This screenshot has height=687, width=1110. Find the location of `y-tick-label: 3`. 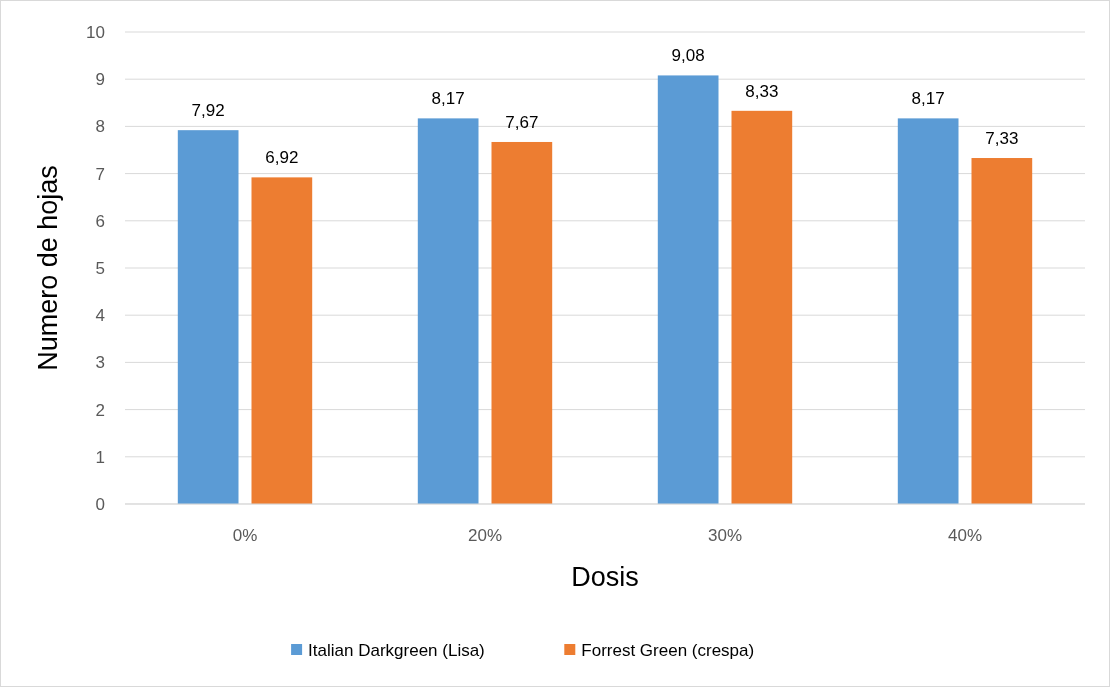

y-tick-label: 3 is located at coordinates (100, 363).